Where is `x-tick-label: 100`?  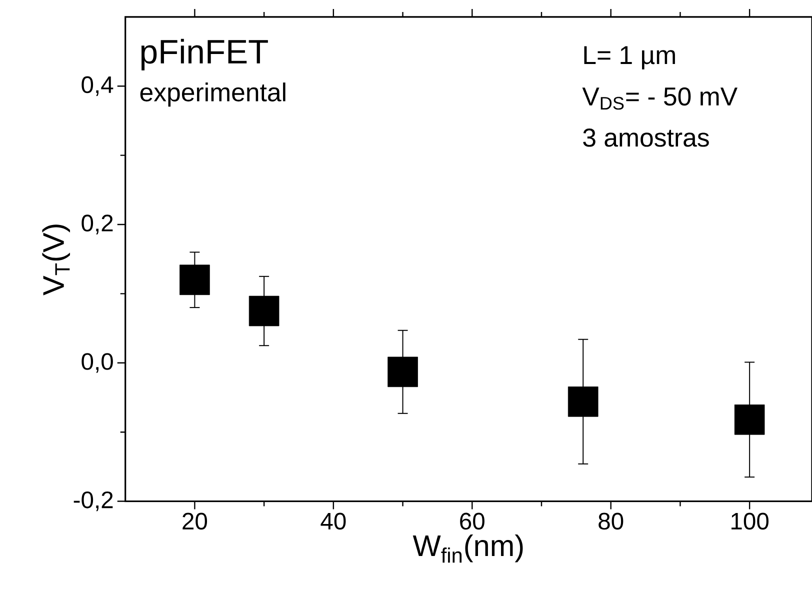 x-tick-label: 100 is located at coordinates (750, 521).